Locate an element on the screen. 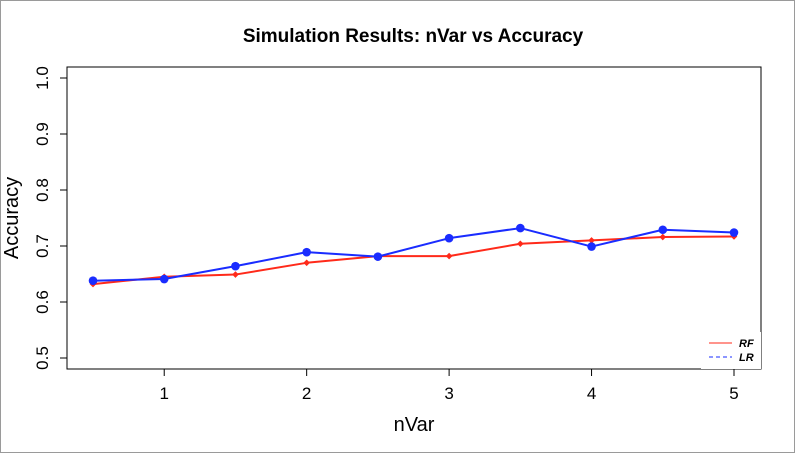 Image resolution: width=795 pixels, height=453 pixels. x-tick-label: 4 is located at coordinates (591, 393).